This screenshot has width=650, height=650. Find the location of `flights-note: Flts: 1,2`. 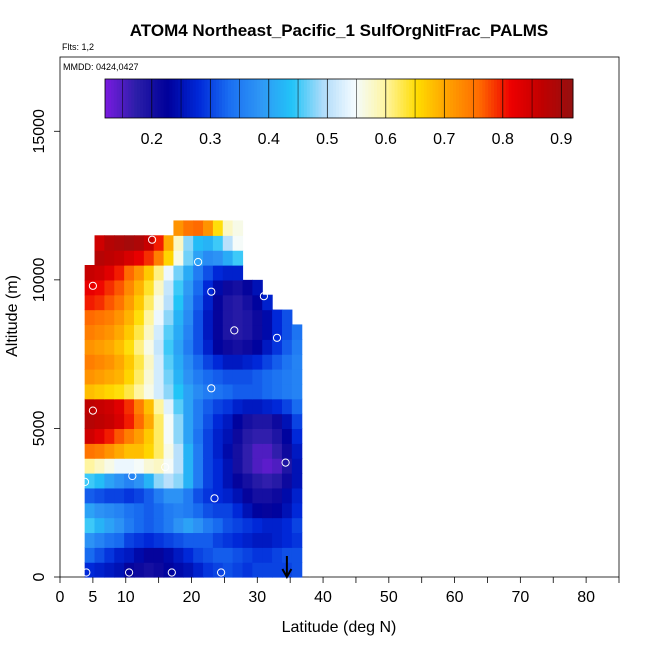

flights-note: Flts: 1,2 is located at coordinates (78, 47).